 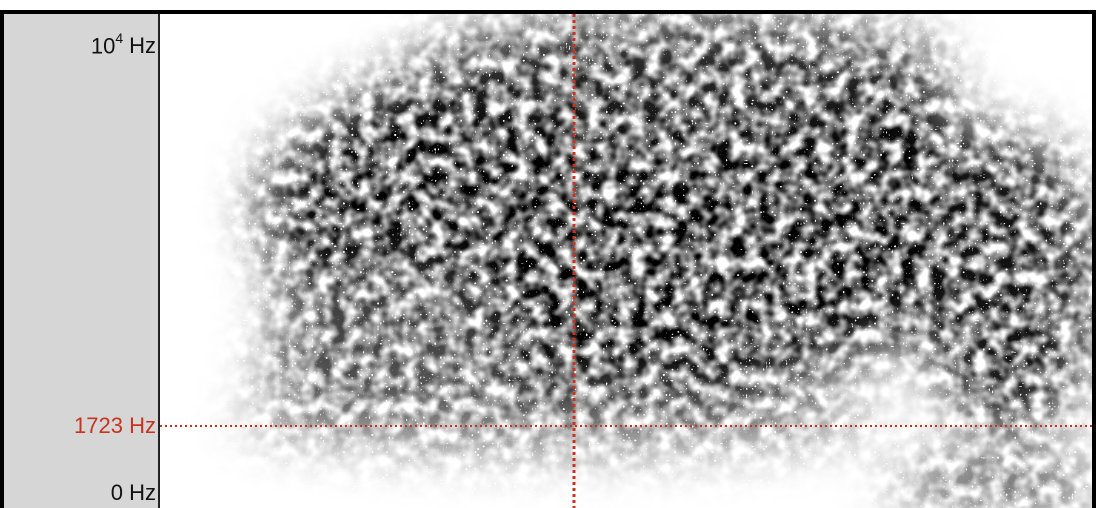 What do you see at coordinates (103, 46) in the screenshot?
I see `label-base: 10` at bounding box center [103, 46].